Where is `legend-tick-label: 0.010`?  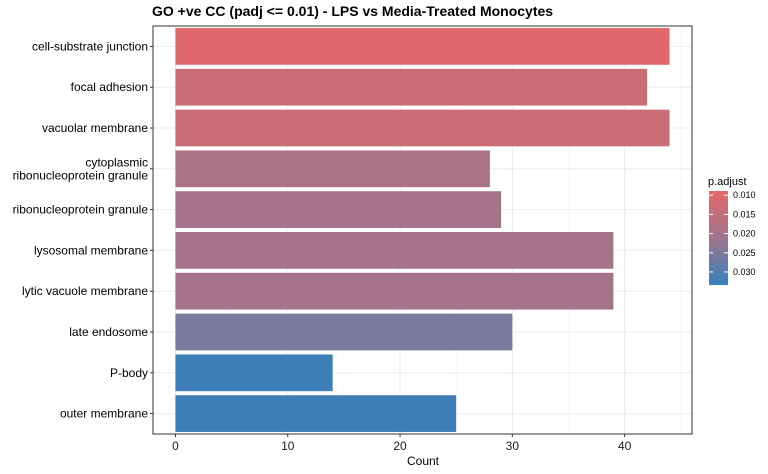 legend-tick-label: 0.010 is located at coordinates (744, 195).